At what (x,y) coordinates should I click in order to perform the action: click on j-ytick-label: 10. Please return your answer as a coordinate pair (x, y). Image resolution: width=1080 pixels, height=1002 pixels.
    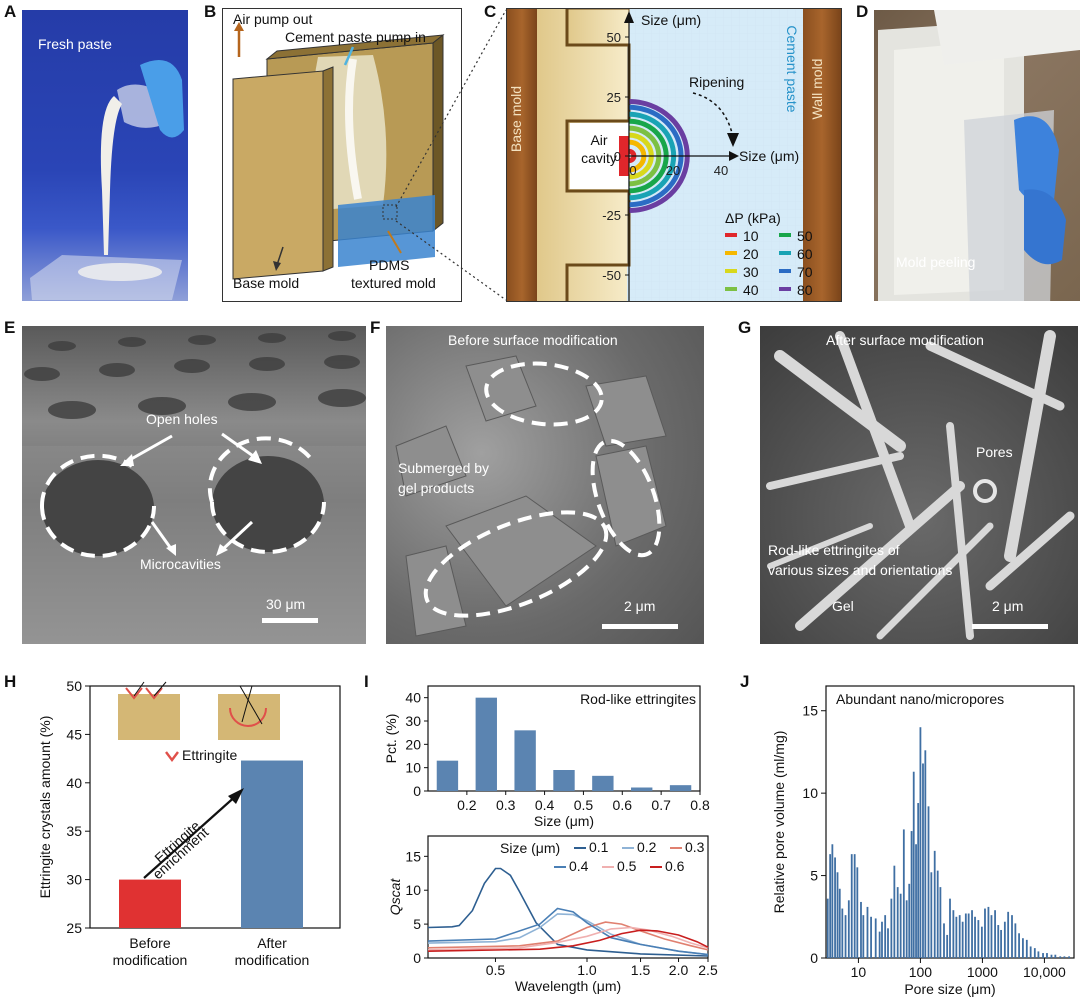
    Looking at the image, I should click on (810, 793).